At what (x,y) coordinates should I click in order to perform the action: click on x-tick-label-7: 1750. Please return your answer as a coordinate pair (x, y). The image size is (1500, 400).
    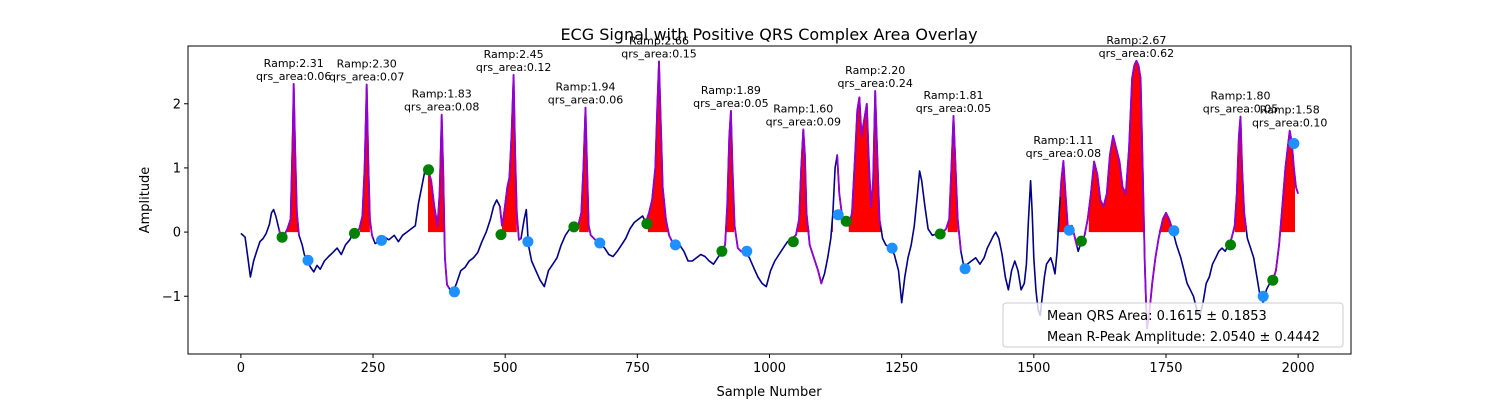
    Looking at the image, I should click on (1165, 368).